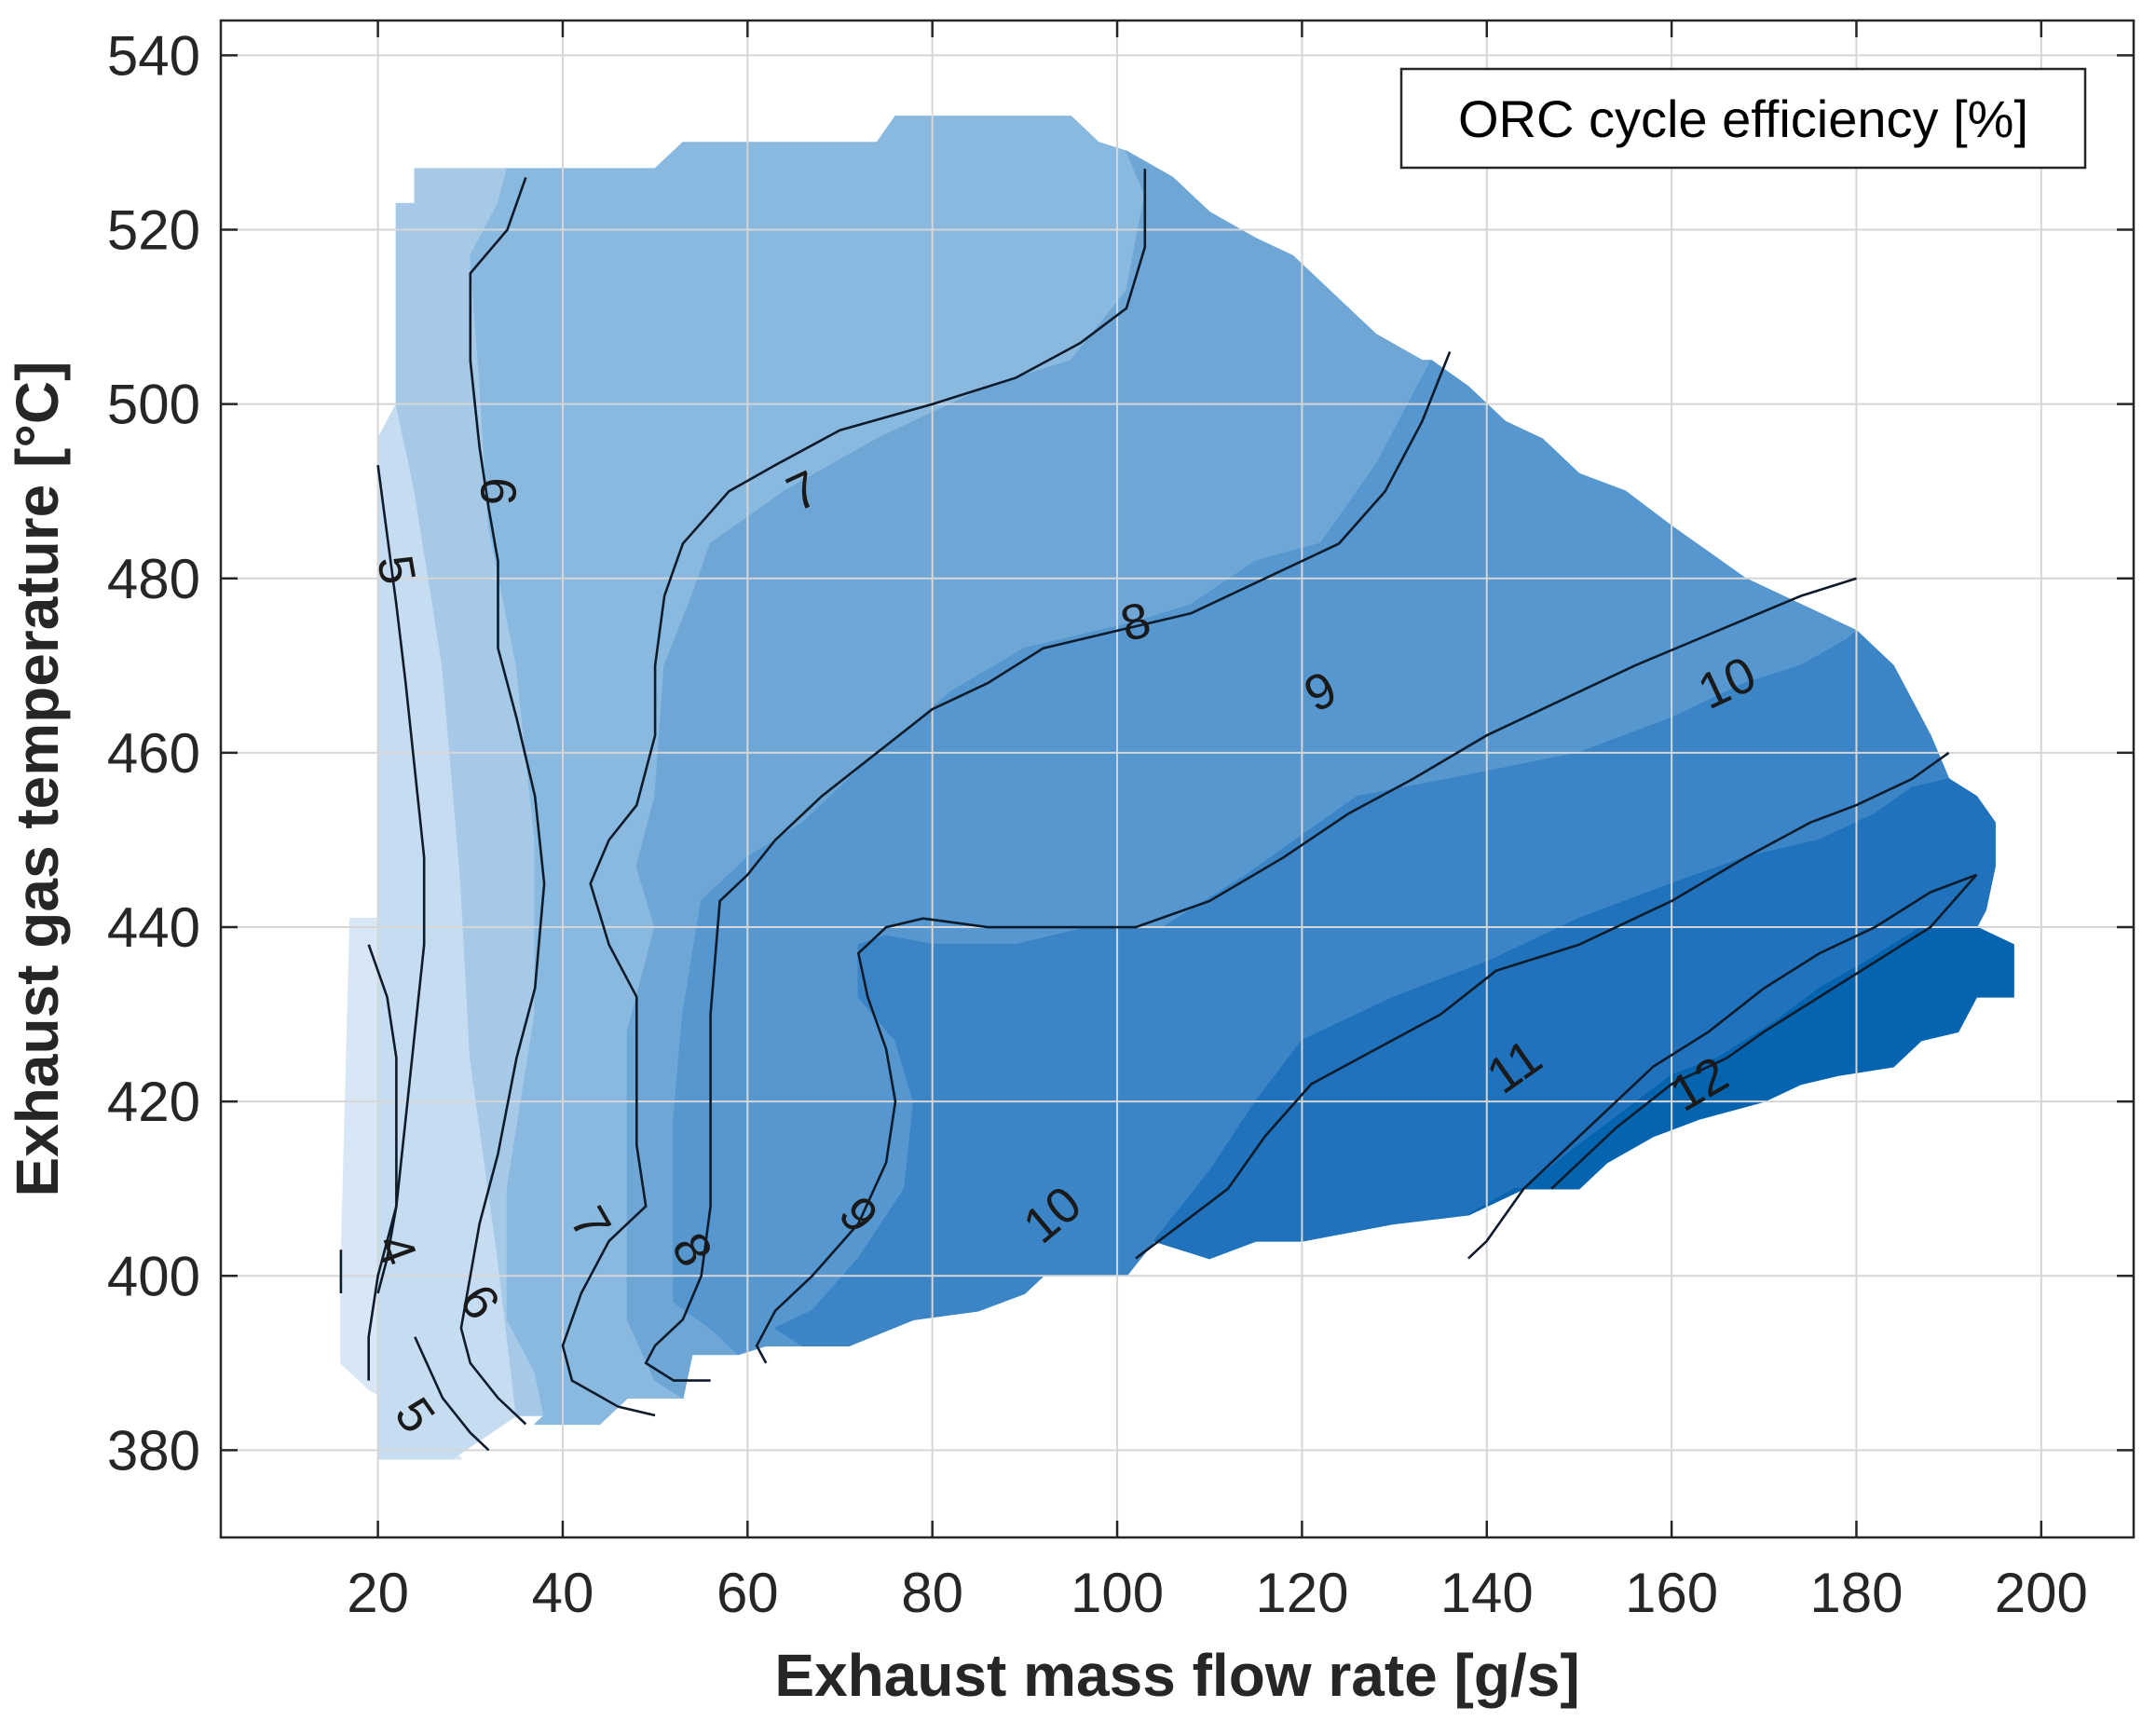 The width and height of the screenshot is (2156, 1721). Describe the element at coordinates (1671, 1593) in the screenshot. I see `x-tick-label-160: 160` at that location.